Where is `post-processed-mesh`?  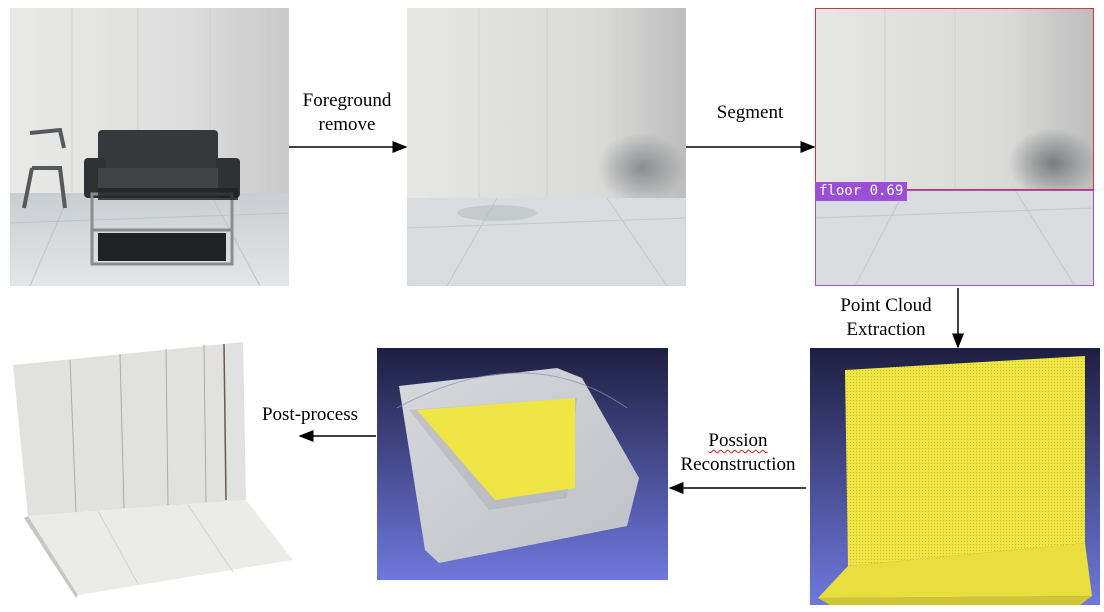 post-processed-mesh is located at coordinates (153, 470).